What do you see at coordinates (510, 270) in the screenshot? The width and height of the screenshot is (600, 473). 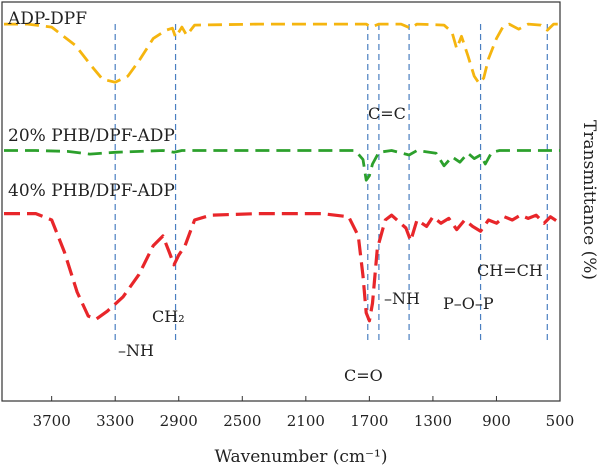 I see `annotation-chch: CH=CH` at bounding box center [510, 270].